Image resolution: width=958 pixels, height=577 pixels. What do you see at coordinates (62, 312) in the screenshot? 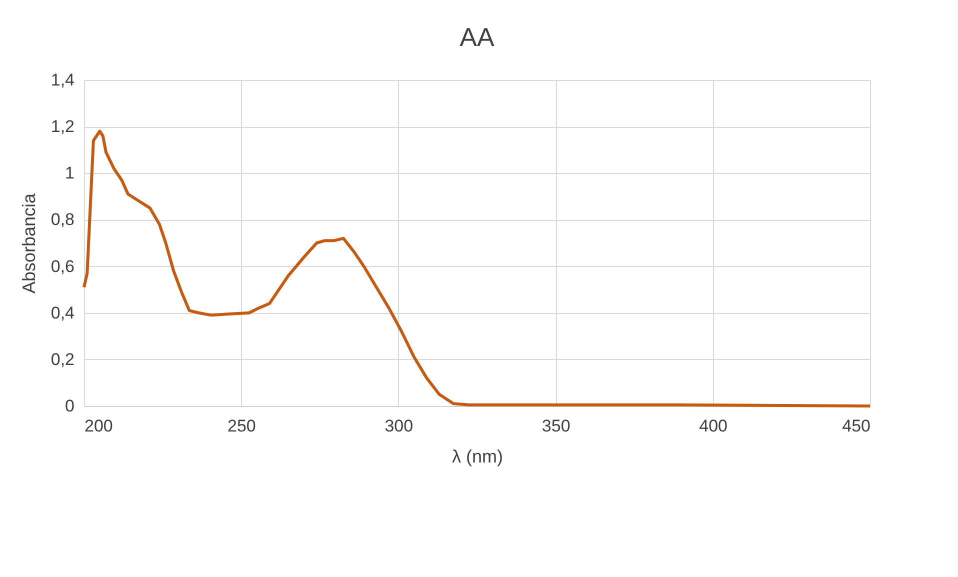
I see `y-tick-label: 0,4` at bounding box center [62, 312].